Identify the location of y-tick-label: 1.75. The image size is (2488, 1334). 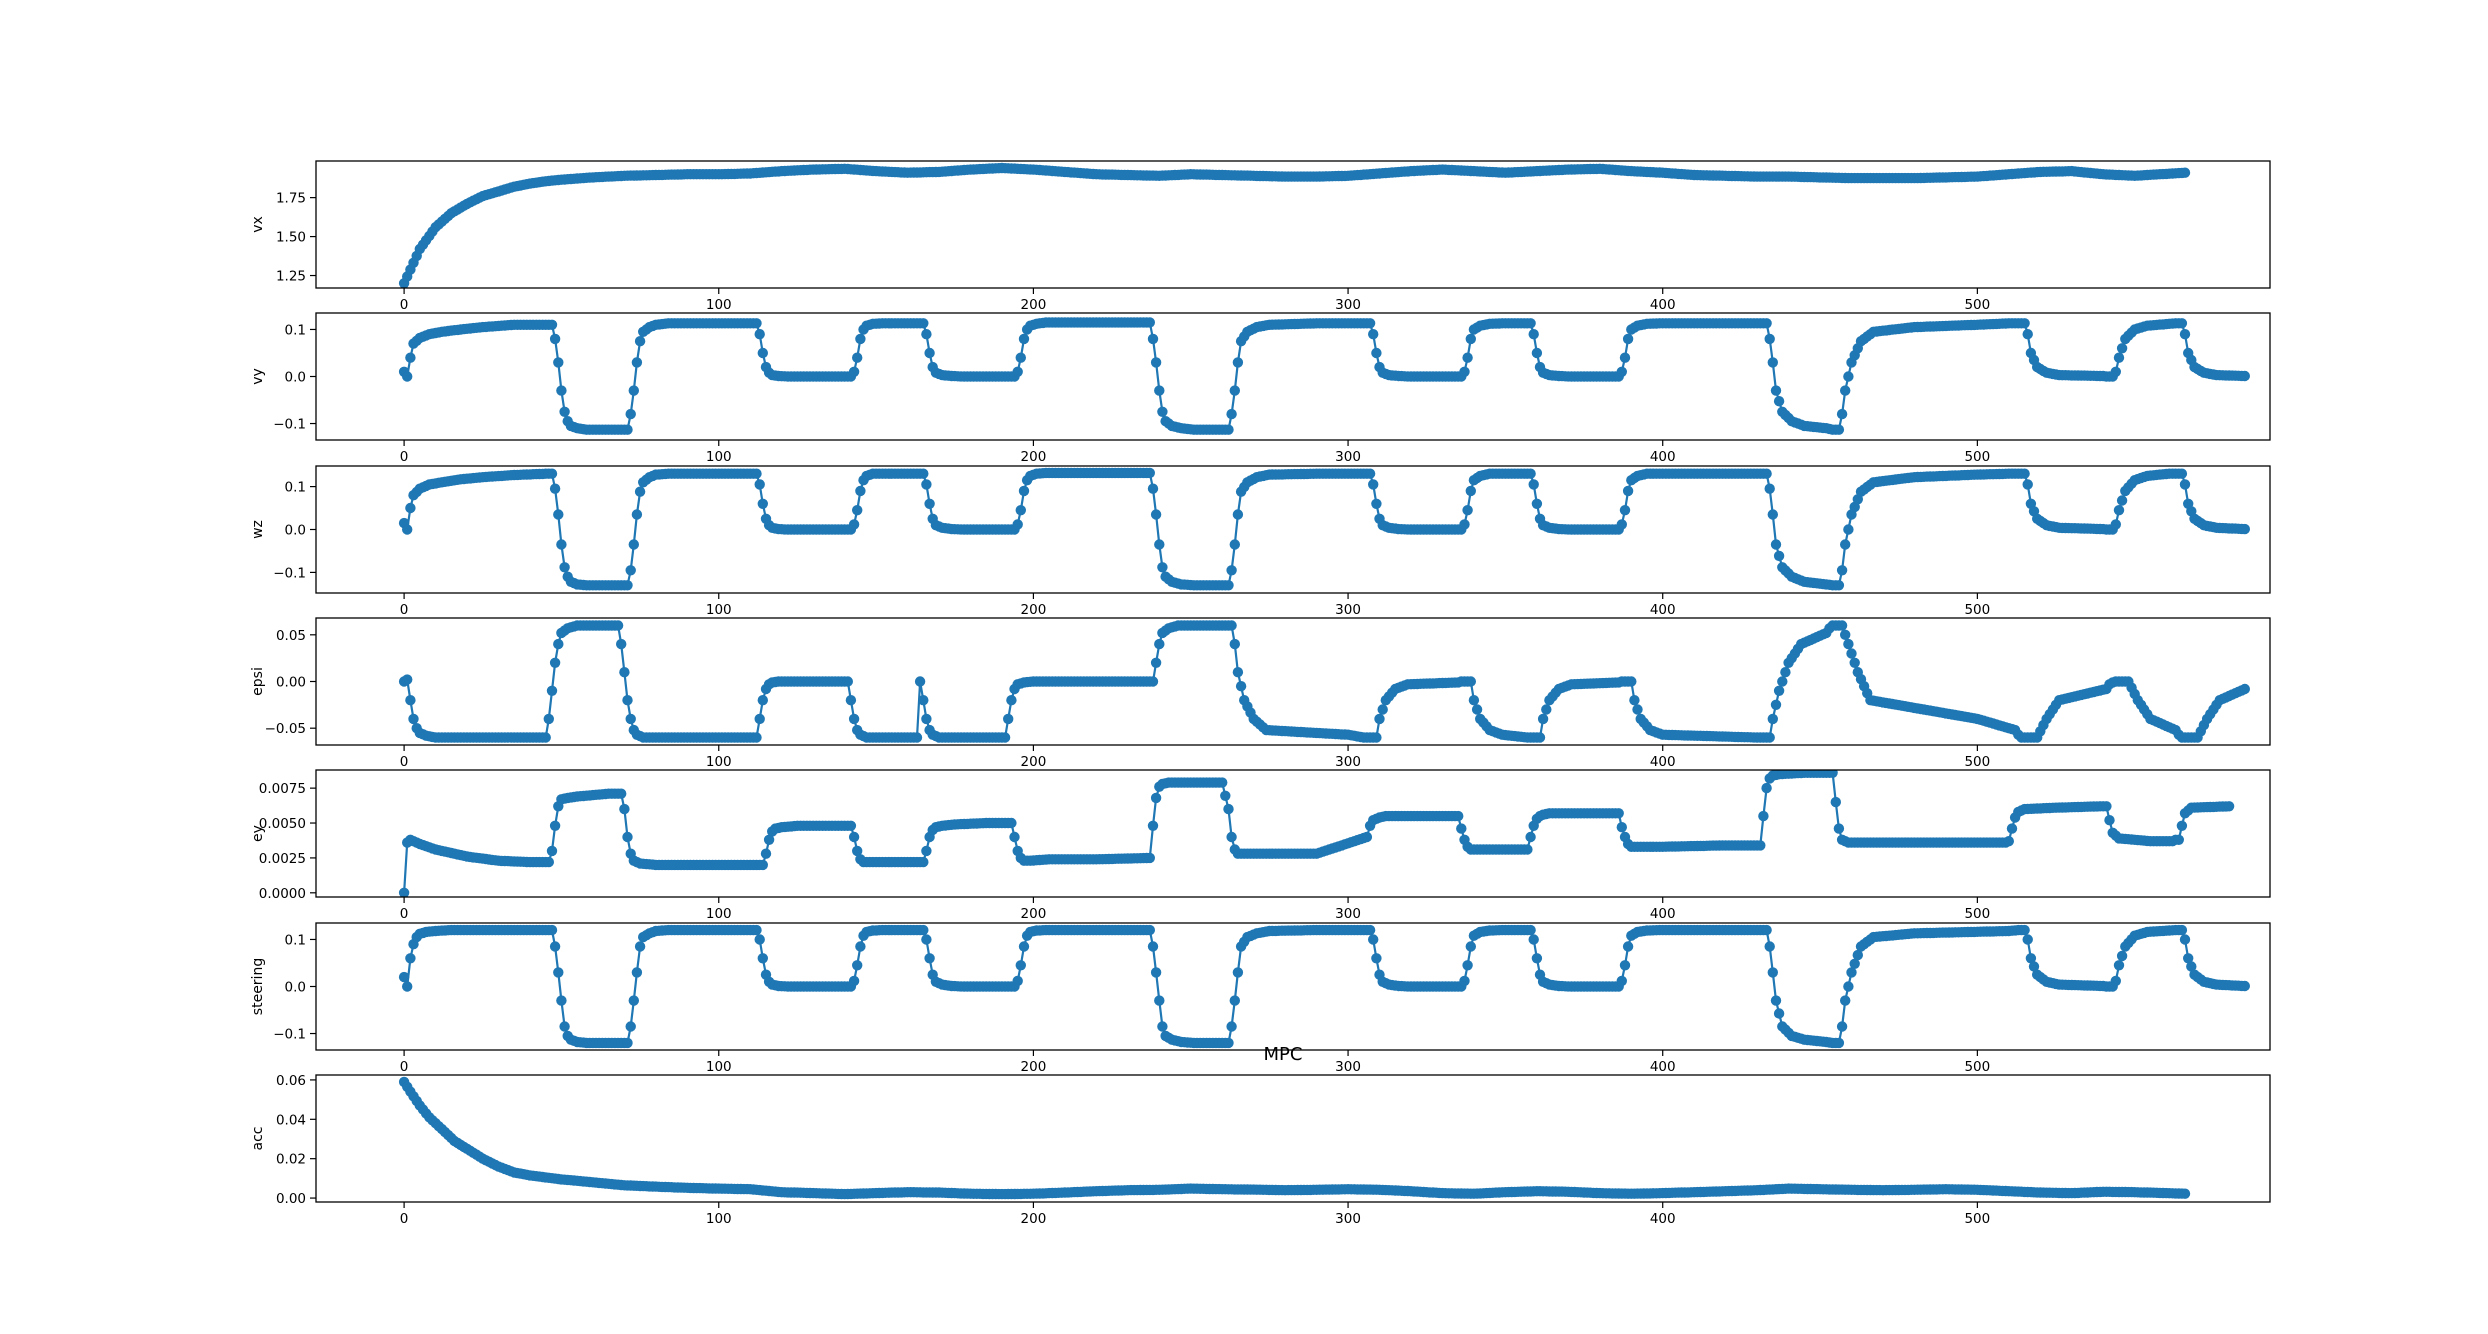
(291, 199).